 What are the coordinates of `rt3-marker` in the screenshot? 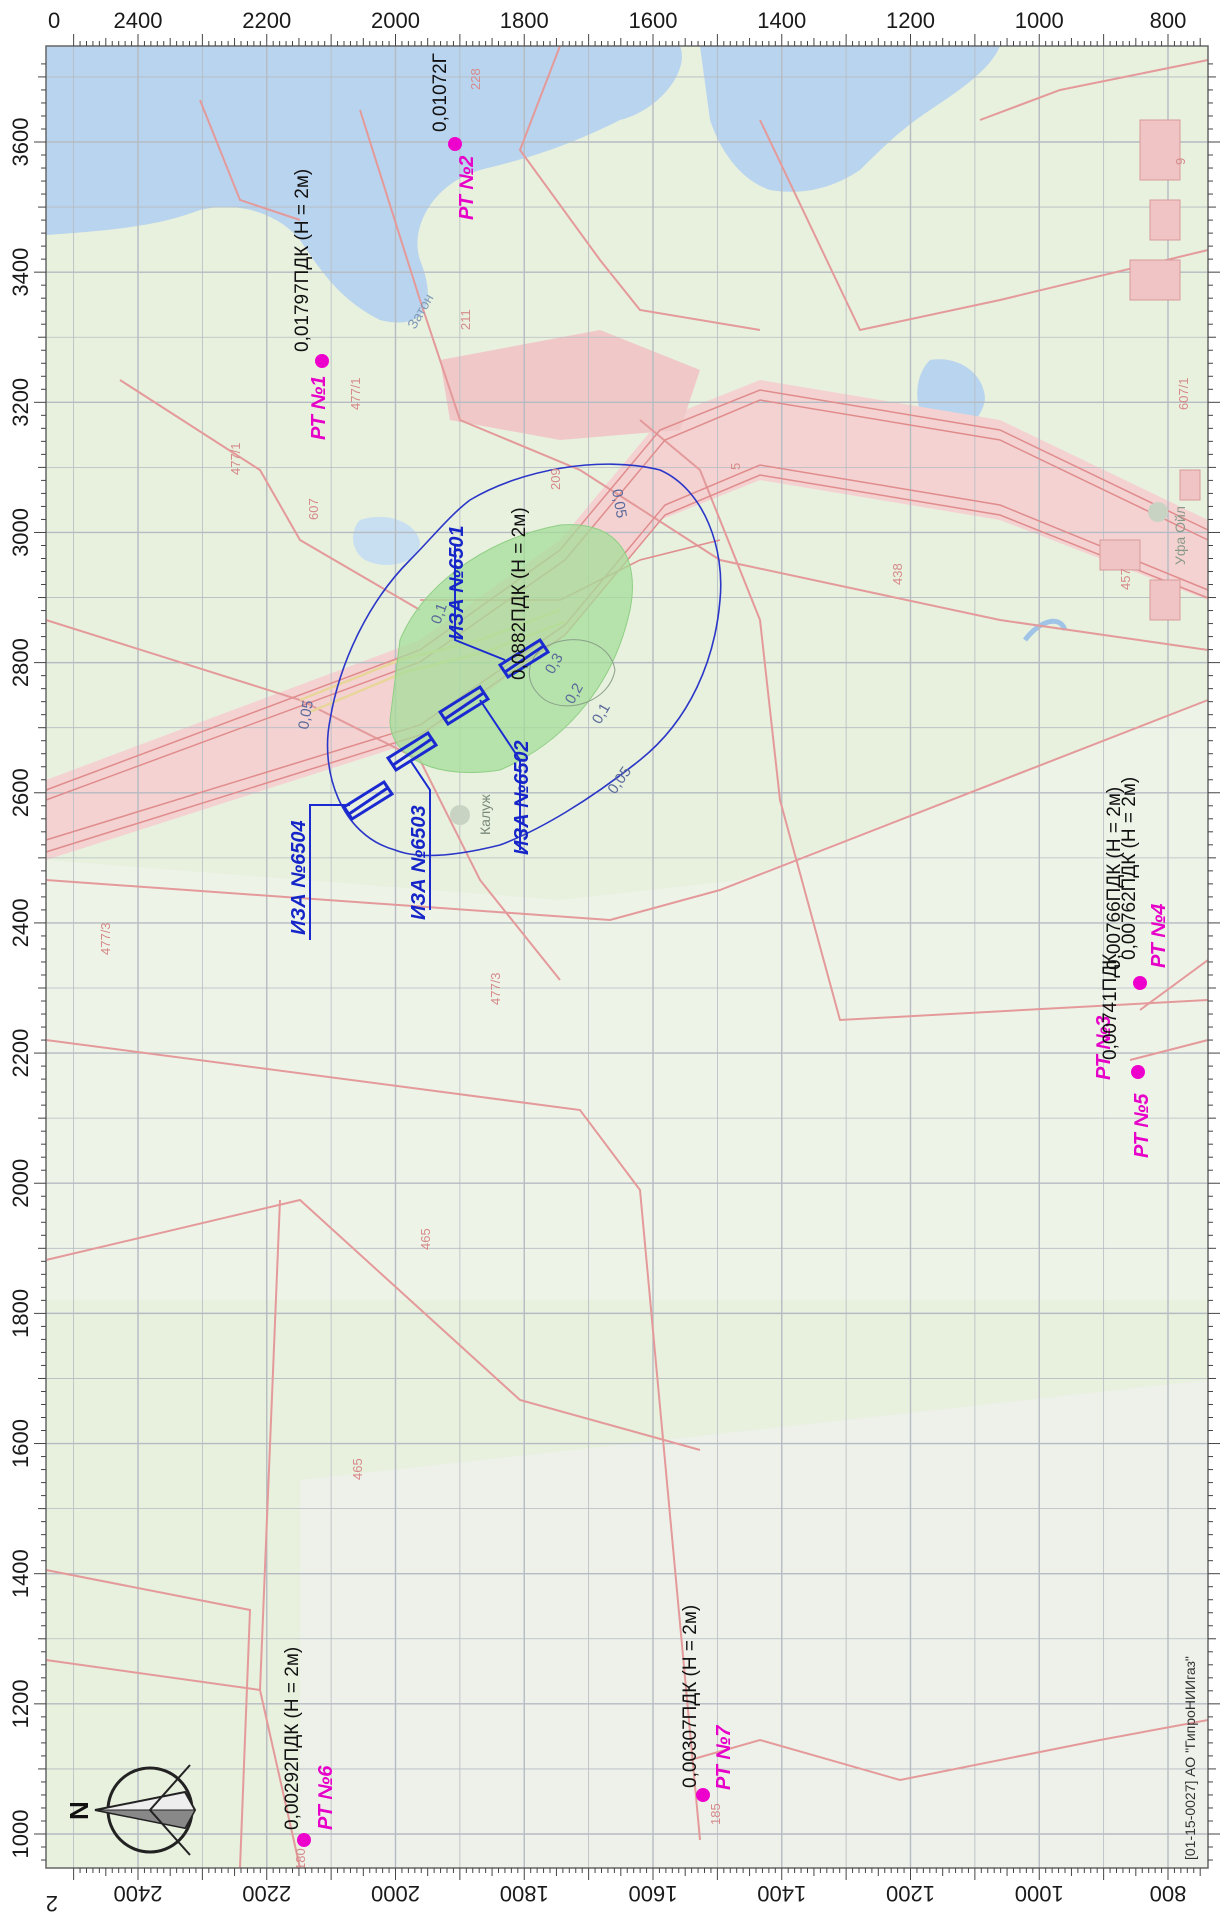 It's located at (1140, 983).